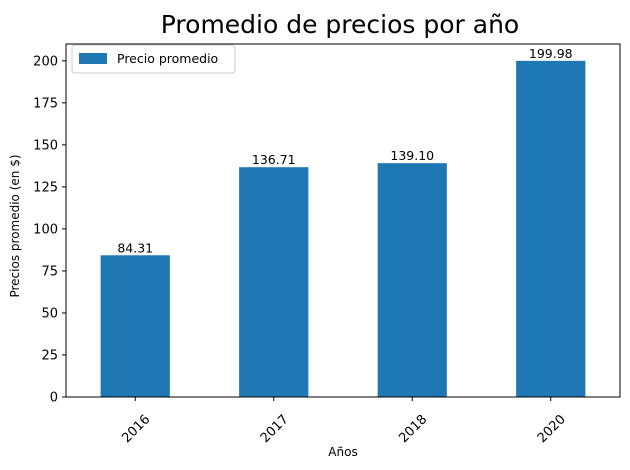 The height and width of the screenshot is (470, 630). Describe the element at coordinates (45, 187) in the screenshot. I see `y-tick-label-125: 125` at that location.